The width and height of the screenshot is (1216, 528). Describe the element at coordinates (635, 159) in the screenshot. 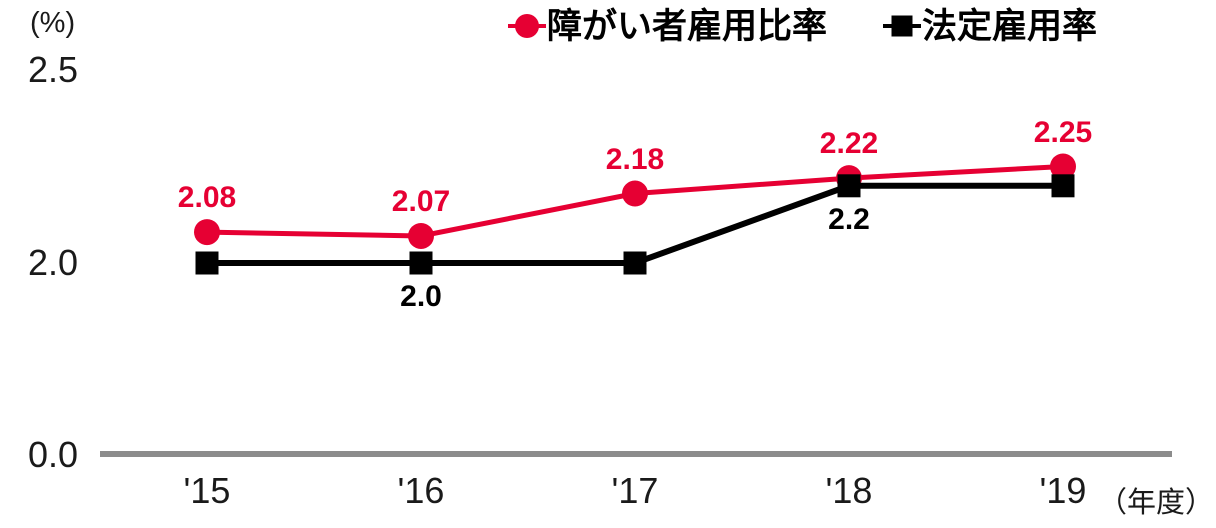

I see `data-label-series0-pt2: 2.18` at that location.